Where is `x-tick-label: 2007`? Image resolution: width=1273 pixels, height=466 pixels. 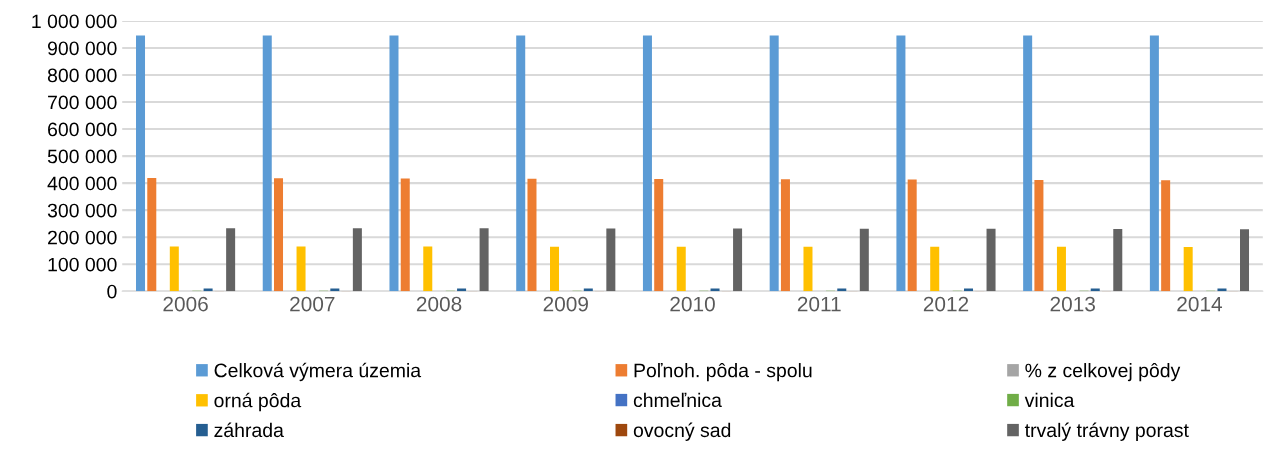
x-tick-label: 2007 is located at coordinates (312, 304).